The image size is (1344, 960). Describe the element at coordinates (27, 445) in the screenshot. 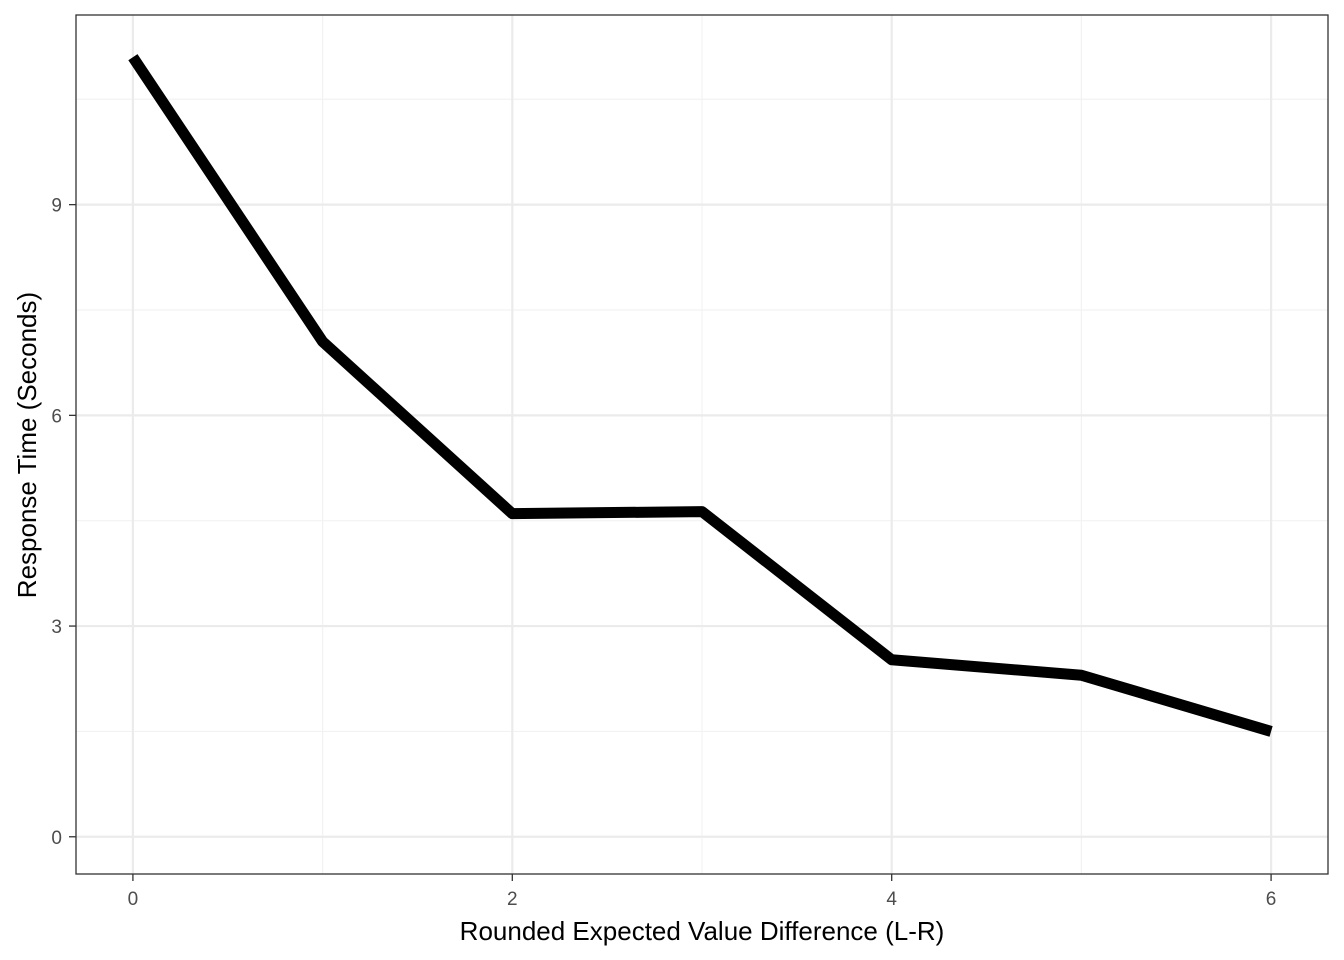

I see `y-axis-title: Response Time (Seconds)` at that location.